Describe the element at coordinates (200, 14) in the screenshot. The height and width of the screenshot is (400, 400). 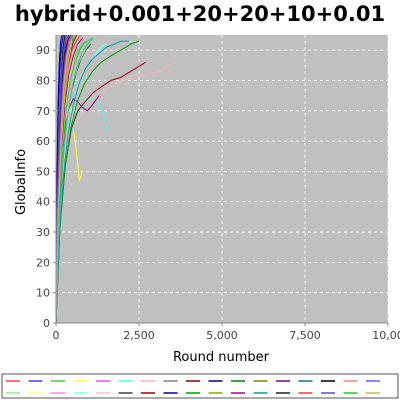
I see `chart-title: hybrid+0.001+20+20+10+0.01` at that location.